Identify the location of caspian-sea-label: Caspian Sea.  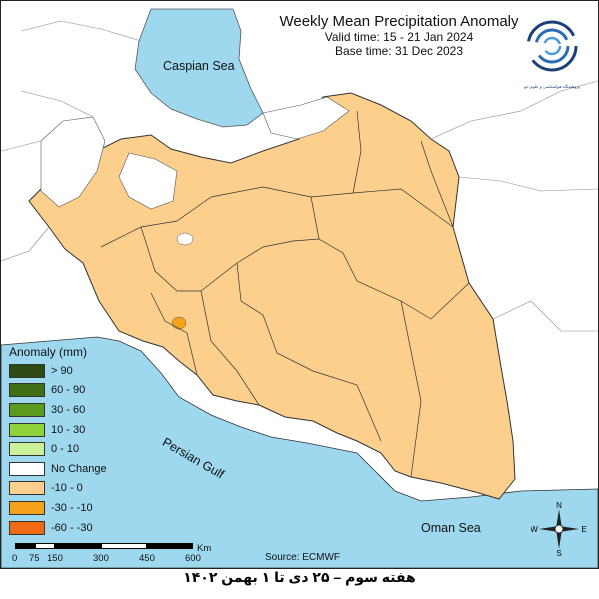
(199, 66).